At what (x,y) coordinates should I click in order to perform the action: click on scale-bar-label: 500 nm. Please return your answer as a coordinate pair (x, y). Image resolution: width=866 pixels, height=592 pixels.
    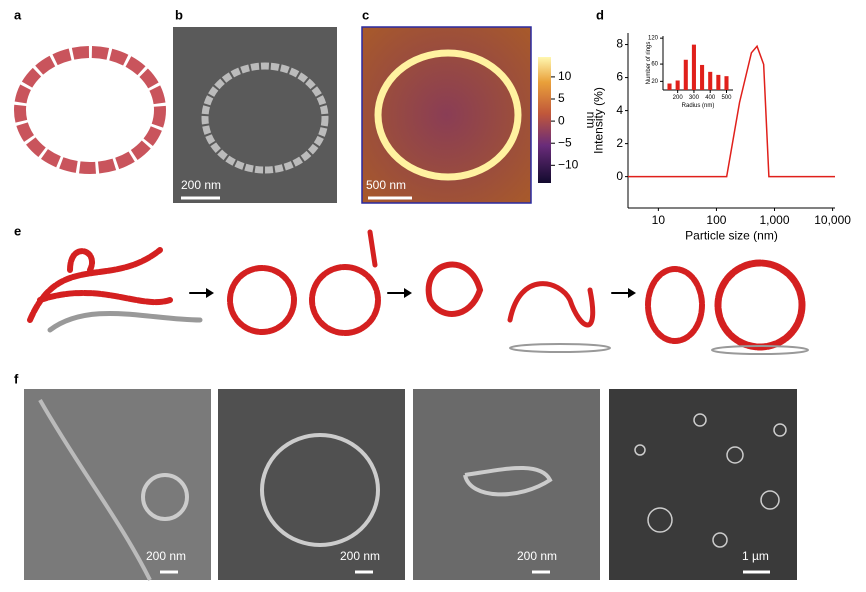
    Looking at the image, I should click on (386, 185).